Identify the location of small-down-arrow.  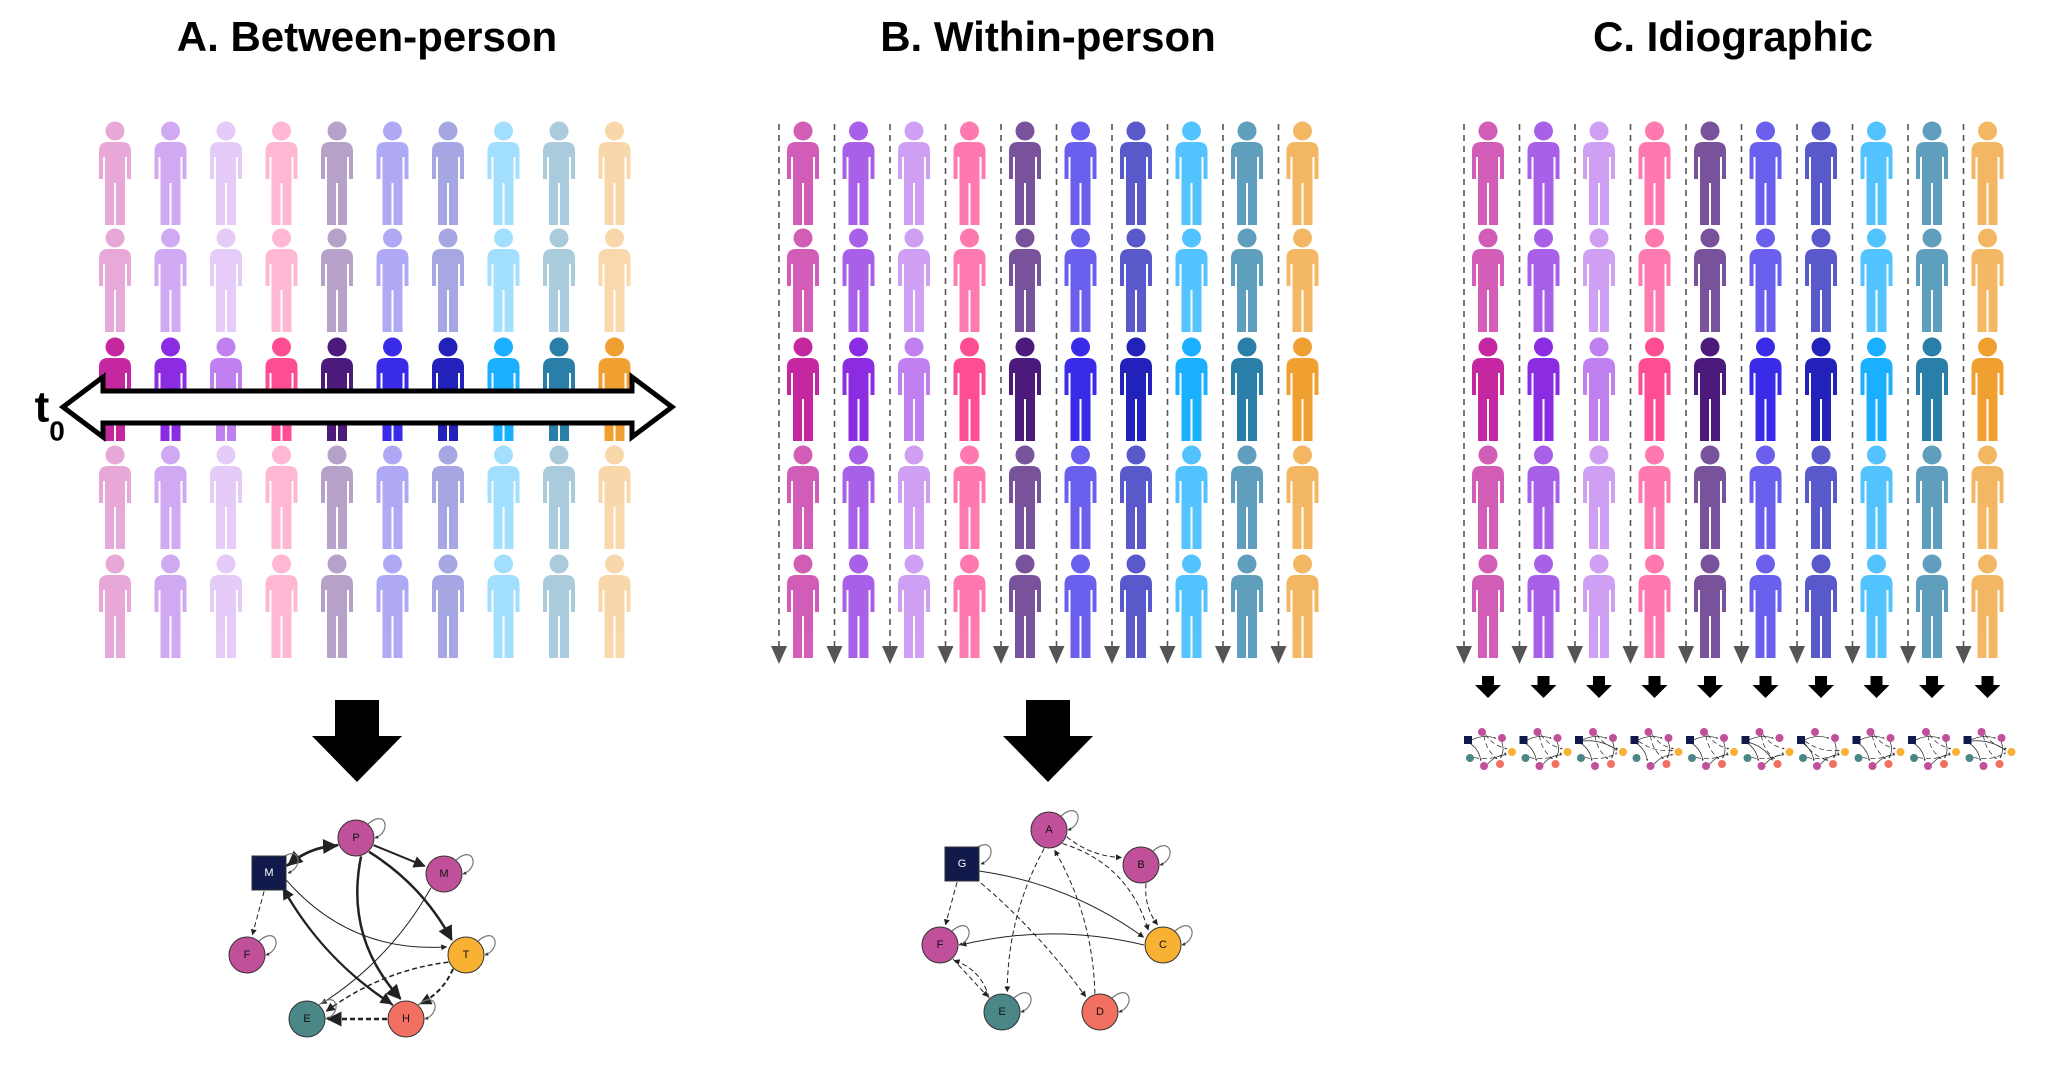
(1543, 687).